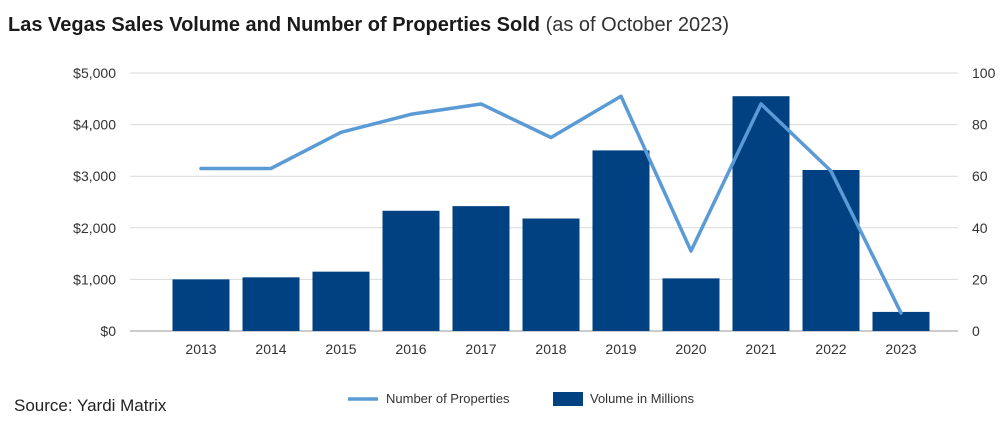  Describe the element at coordinates (980, 125) in the screenshot. I see `right-axis-tick-label: 80` at that location.